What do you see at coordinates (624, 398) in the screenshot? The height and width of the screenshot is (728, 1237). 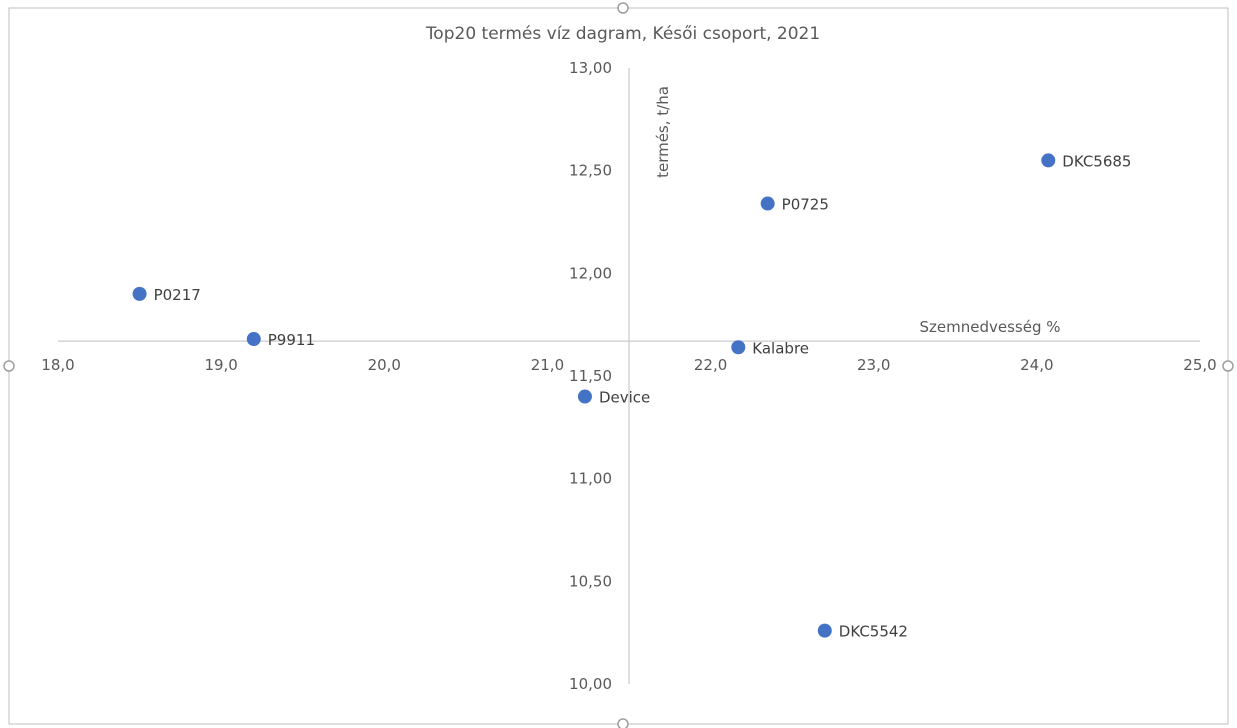 I see `data-label: Device` at bounding box center [624, 398].